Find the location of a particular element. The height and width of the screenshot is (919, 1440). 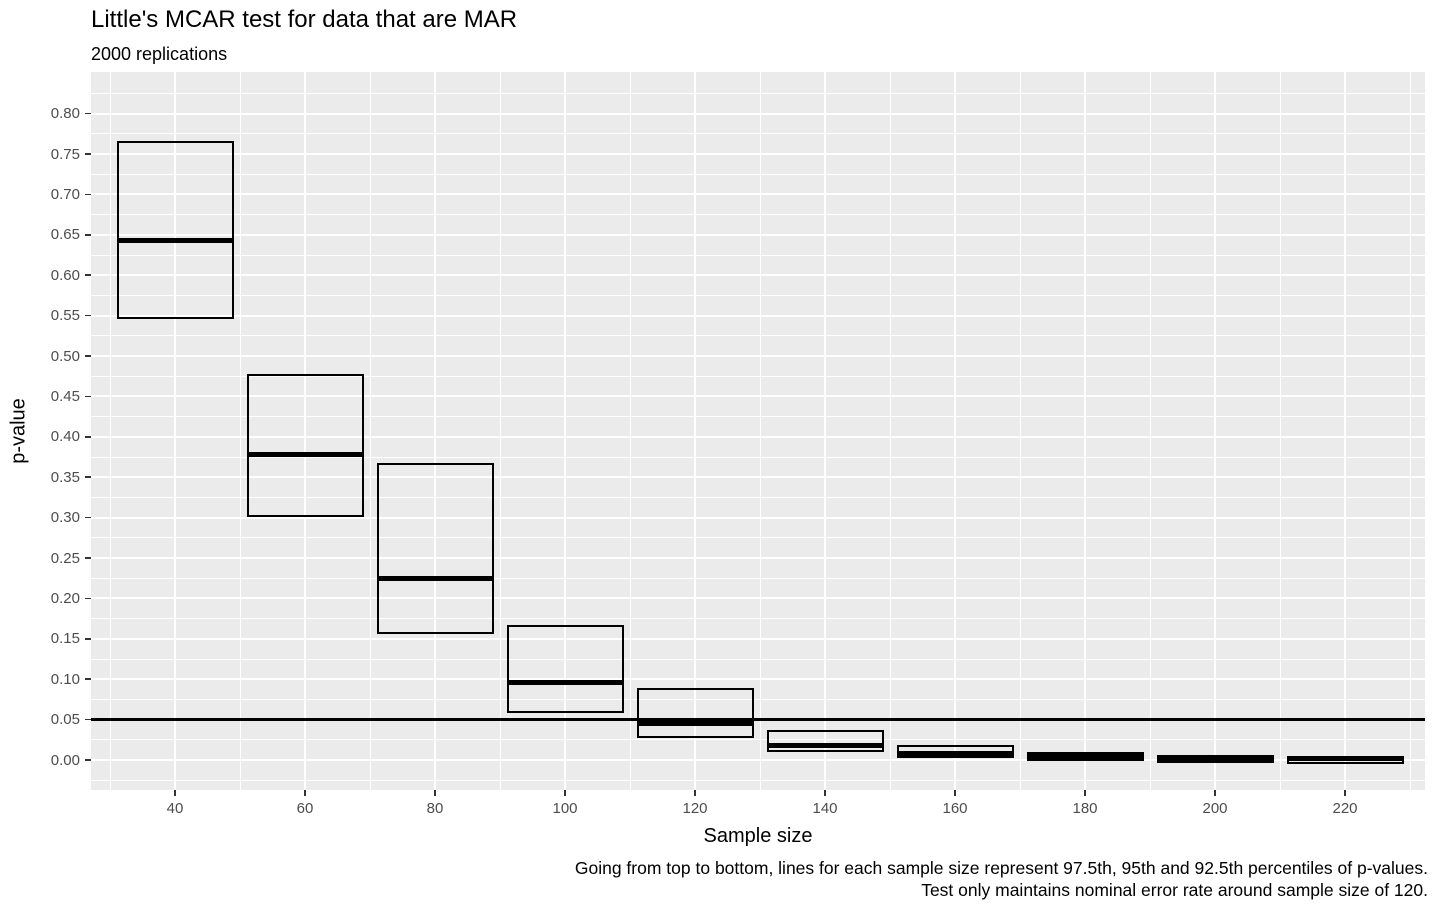

crossbar-box-n40 is located at coordinates (175, 230).